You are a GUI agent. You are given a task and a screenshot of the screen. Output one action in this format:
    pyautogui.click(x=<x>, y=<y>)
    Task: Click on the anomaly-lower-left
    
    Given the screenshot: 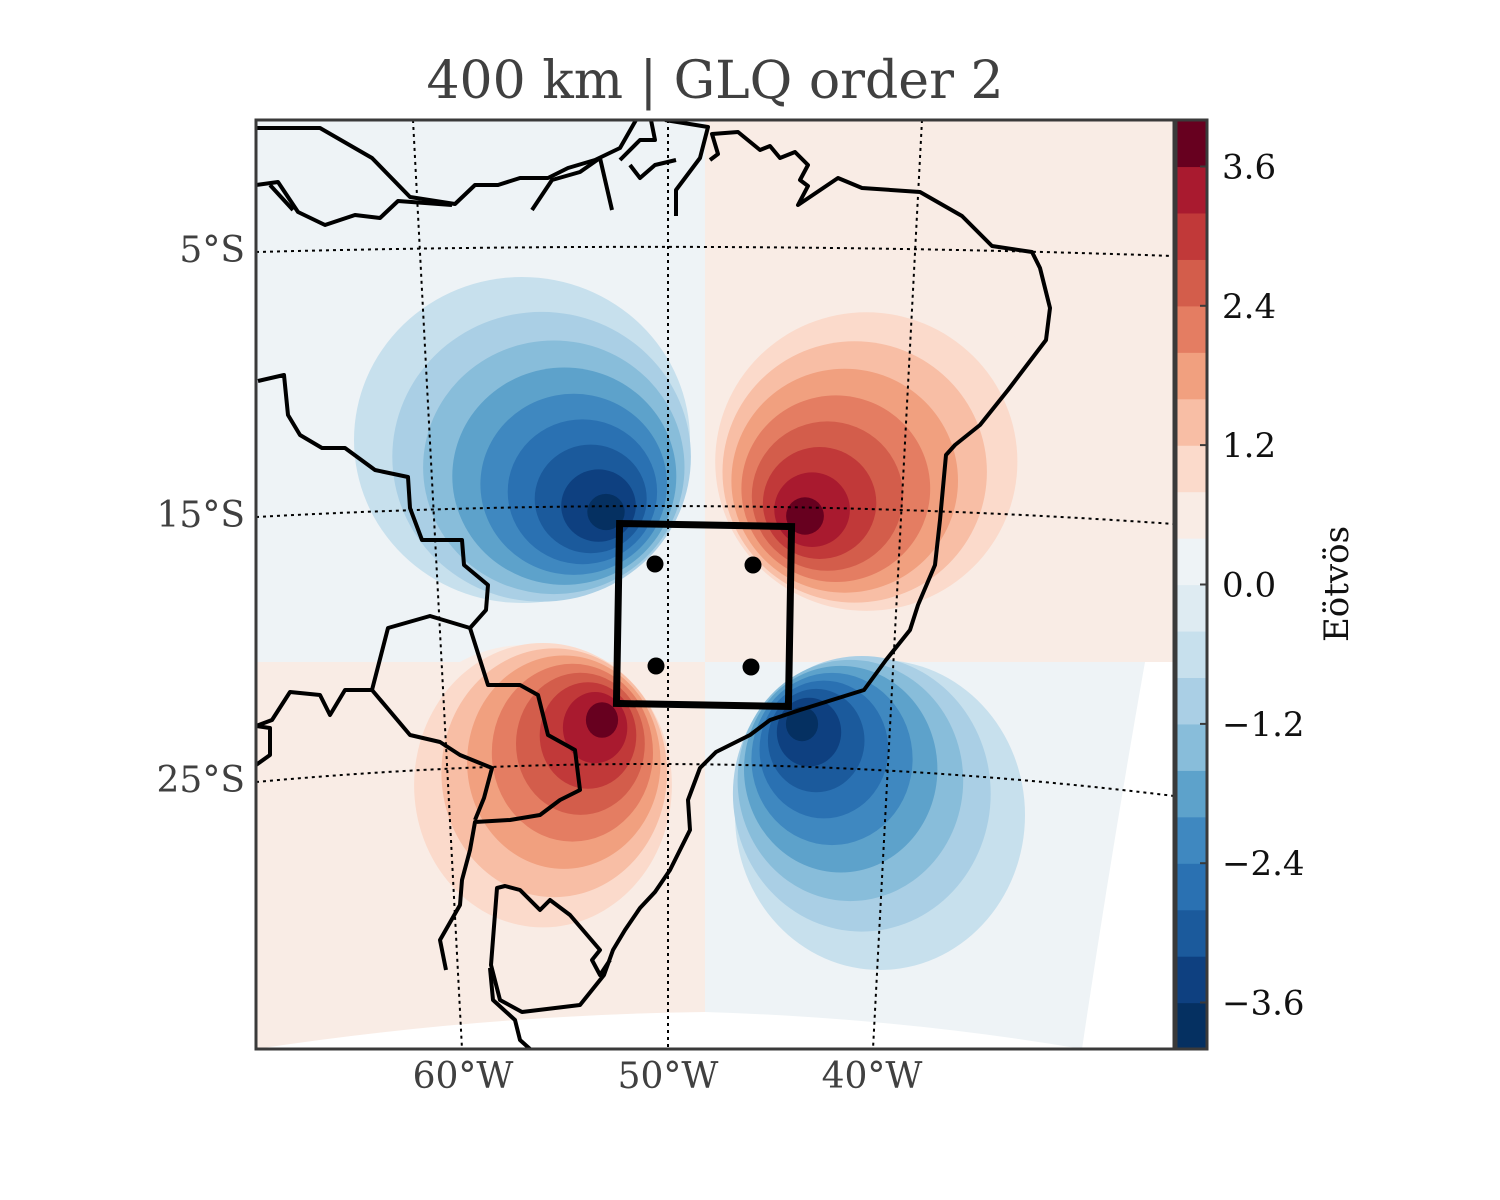 What is the action you would take?
    pyautogui.click(x=526, y=804)
    